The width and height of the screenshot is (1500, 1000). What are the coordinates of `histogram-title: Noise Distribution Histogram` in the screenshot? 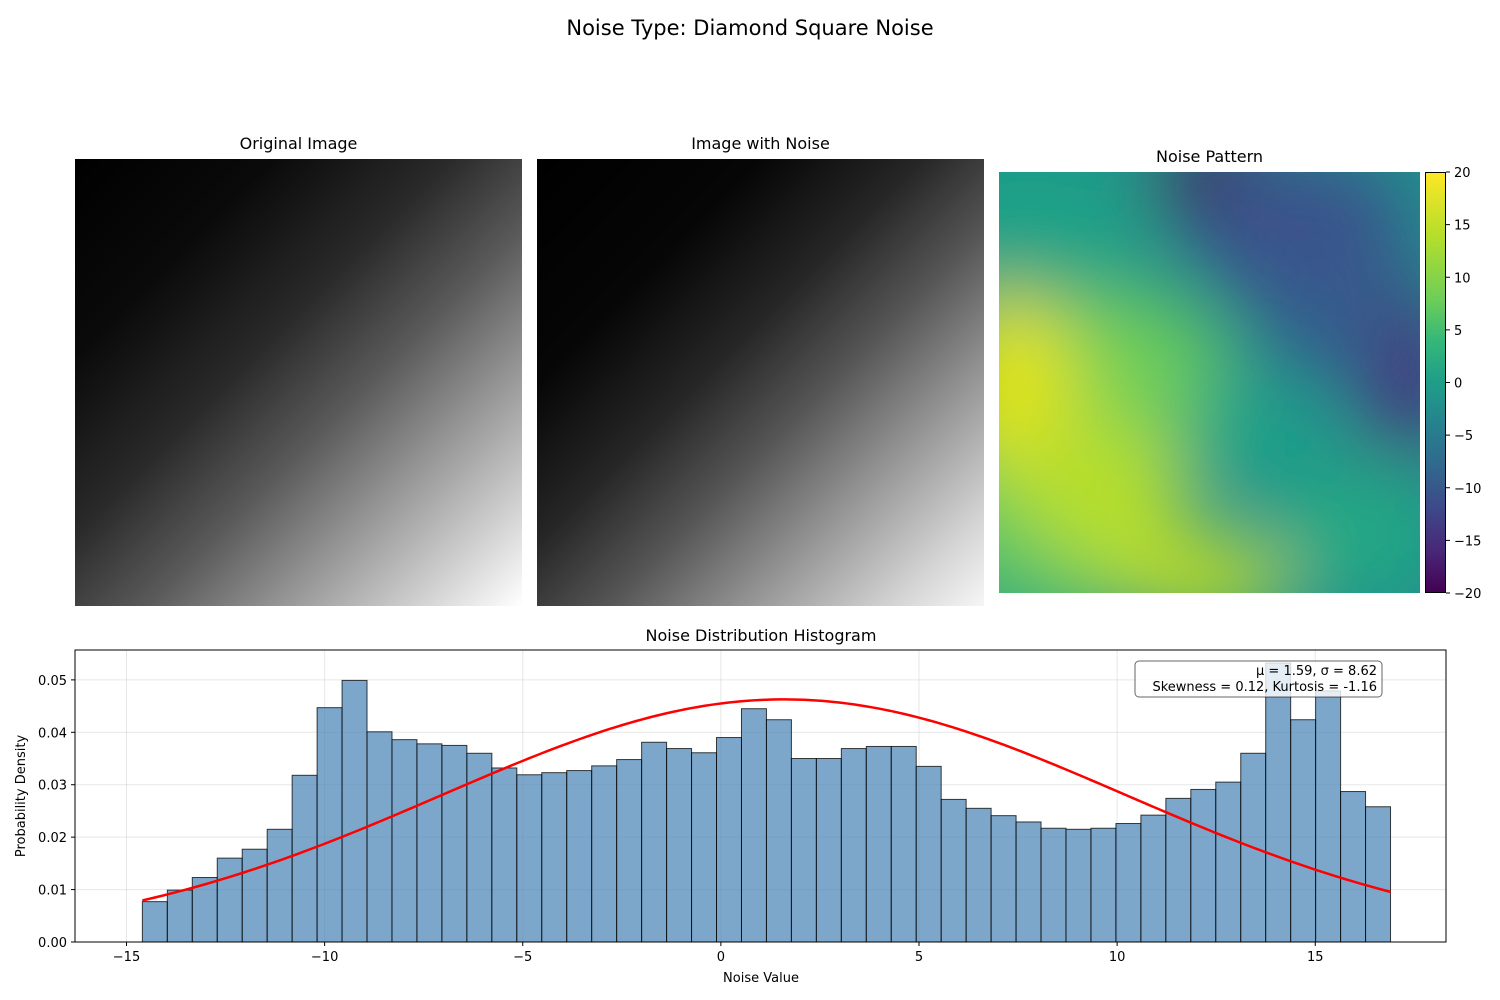 It's located at (761, 635).